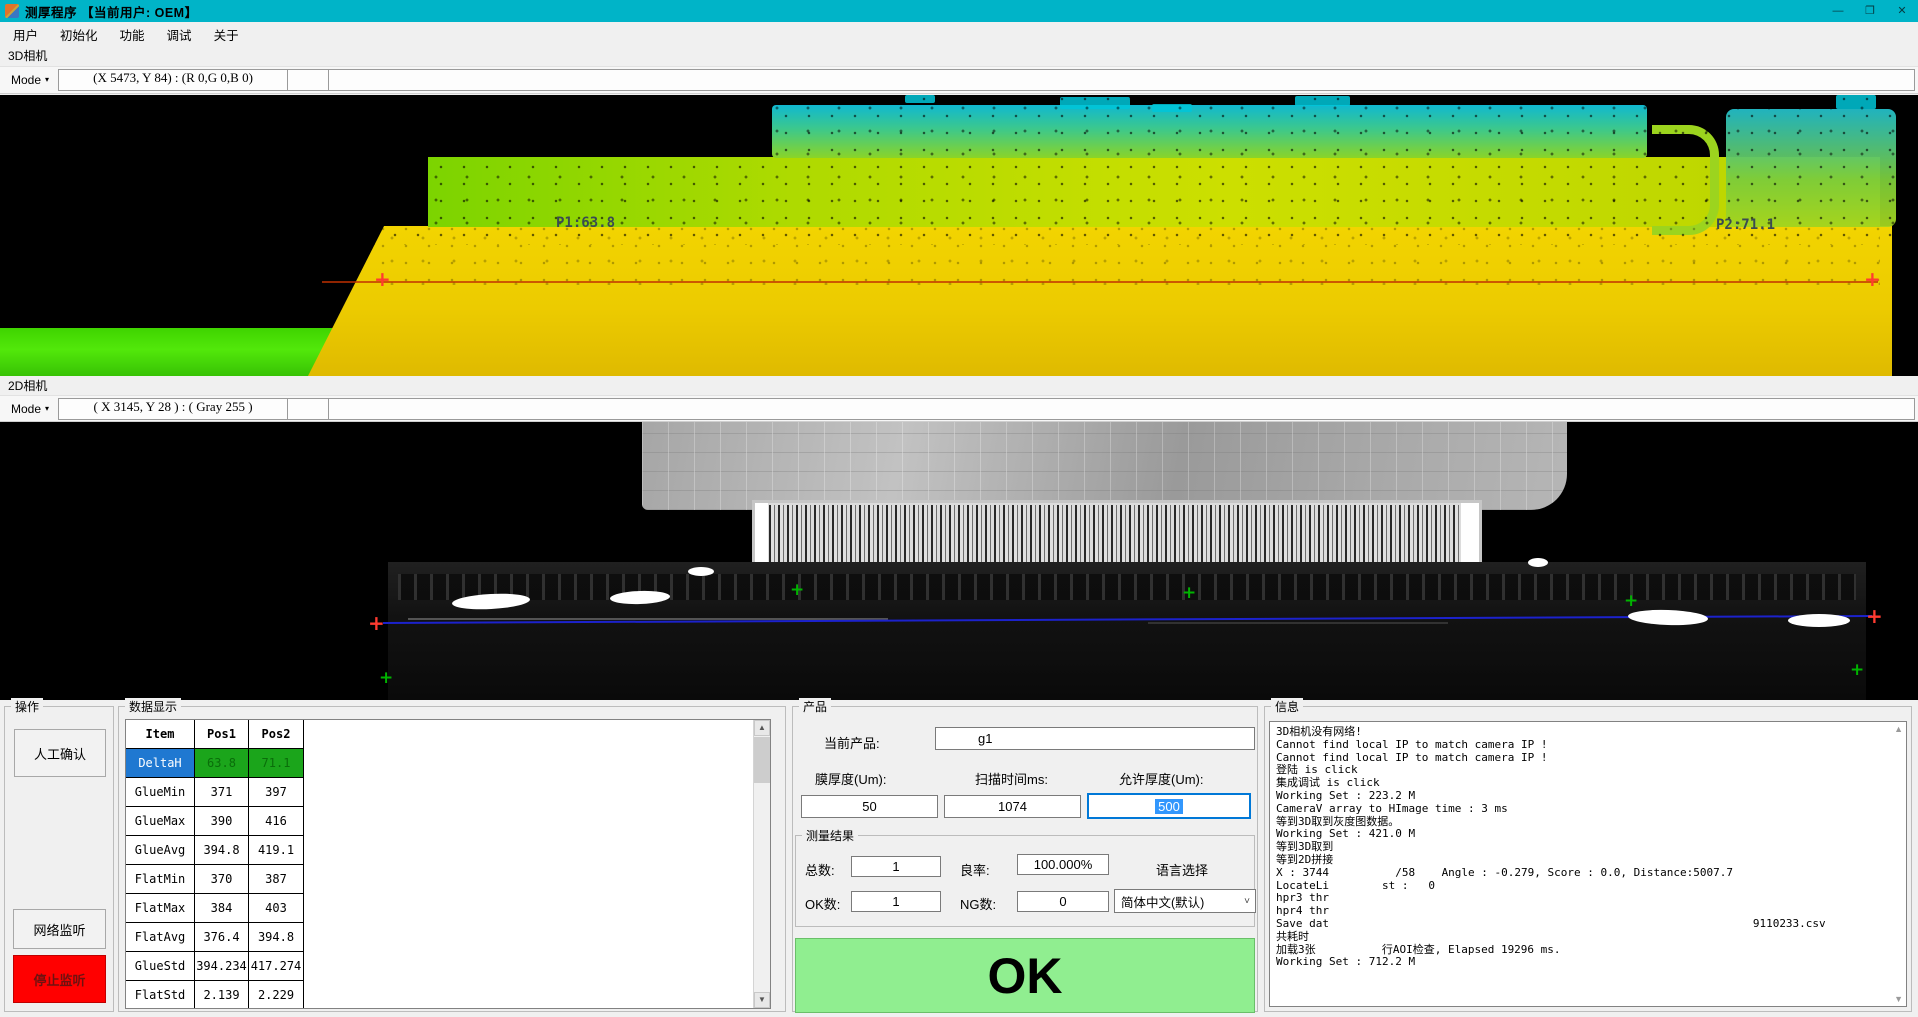 This screenshot has height=1017, width=1918. Describe the element at coordinates (1100, 301) in the screenshot. I see `heightmap-yellow-slab` at that location.